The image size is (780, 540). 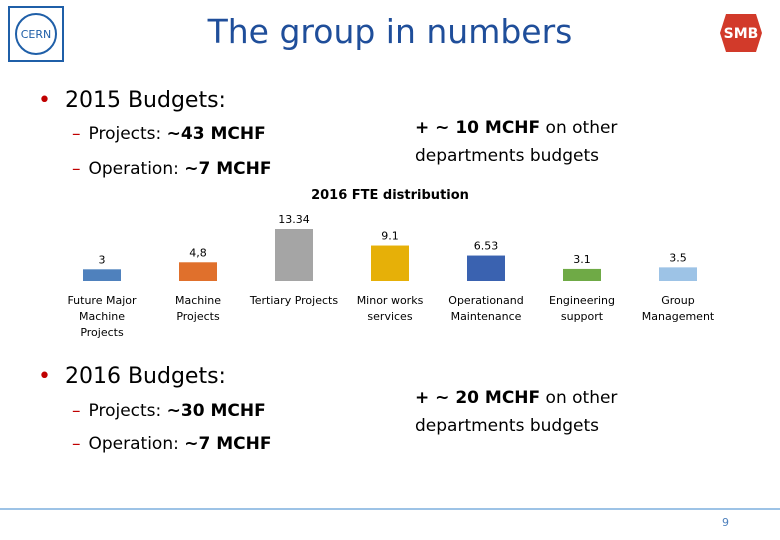 What do you see at coordinates (198, 308) in the screenshot?
I see `category-label: Machine Projects` at bounding box center [198, 308].